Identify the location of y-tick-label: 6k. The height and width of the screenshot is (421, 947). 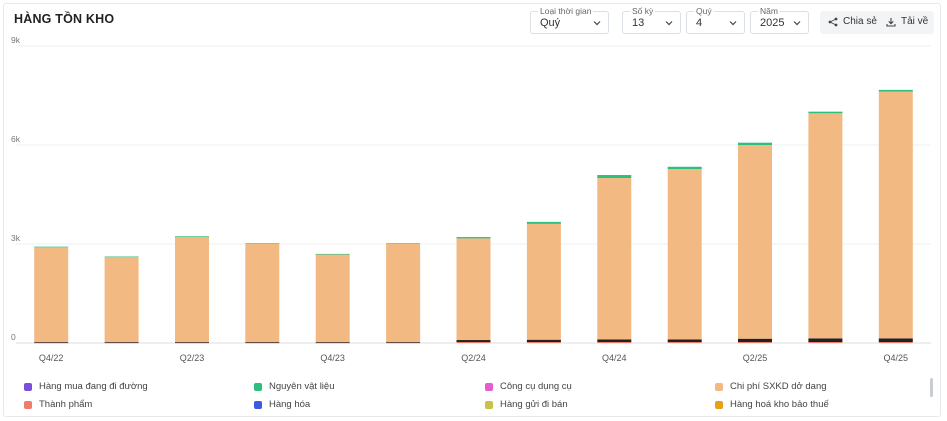
(16, 139).